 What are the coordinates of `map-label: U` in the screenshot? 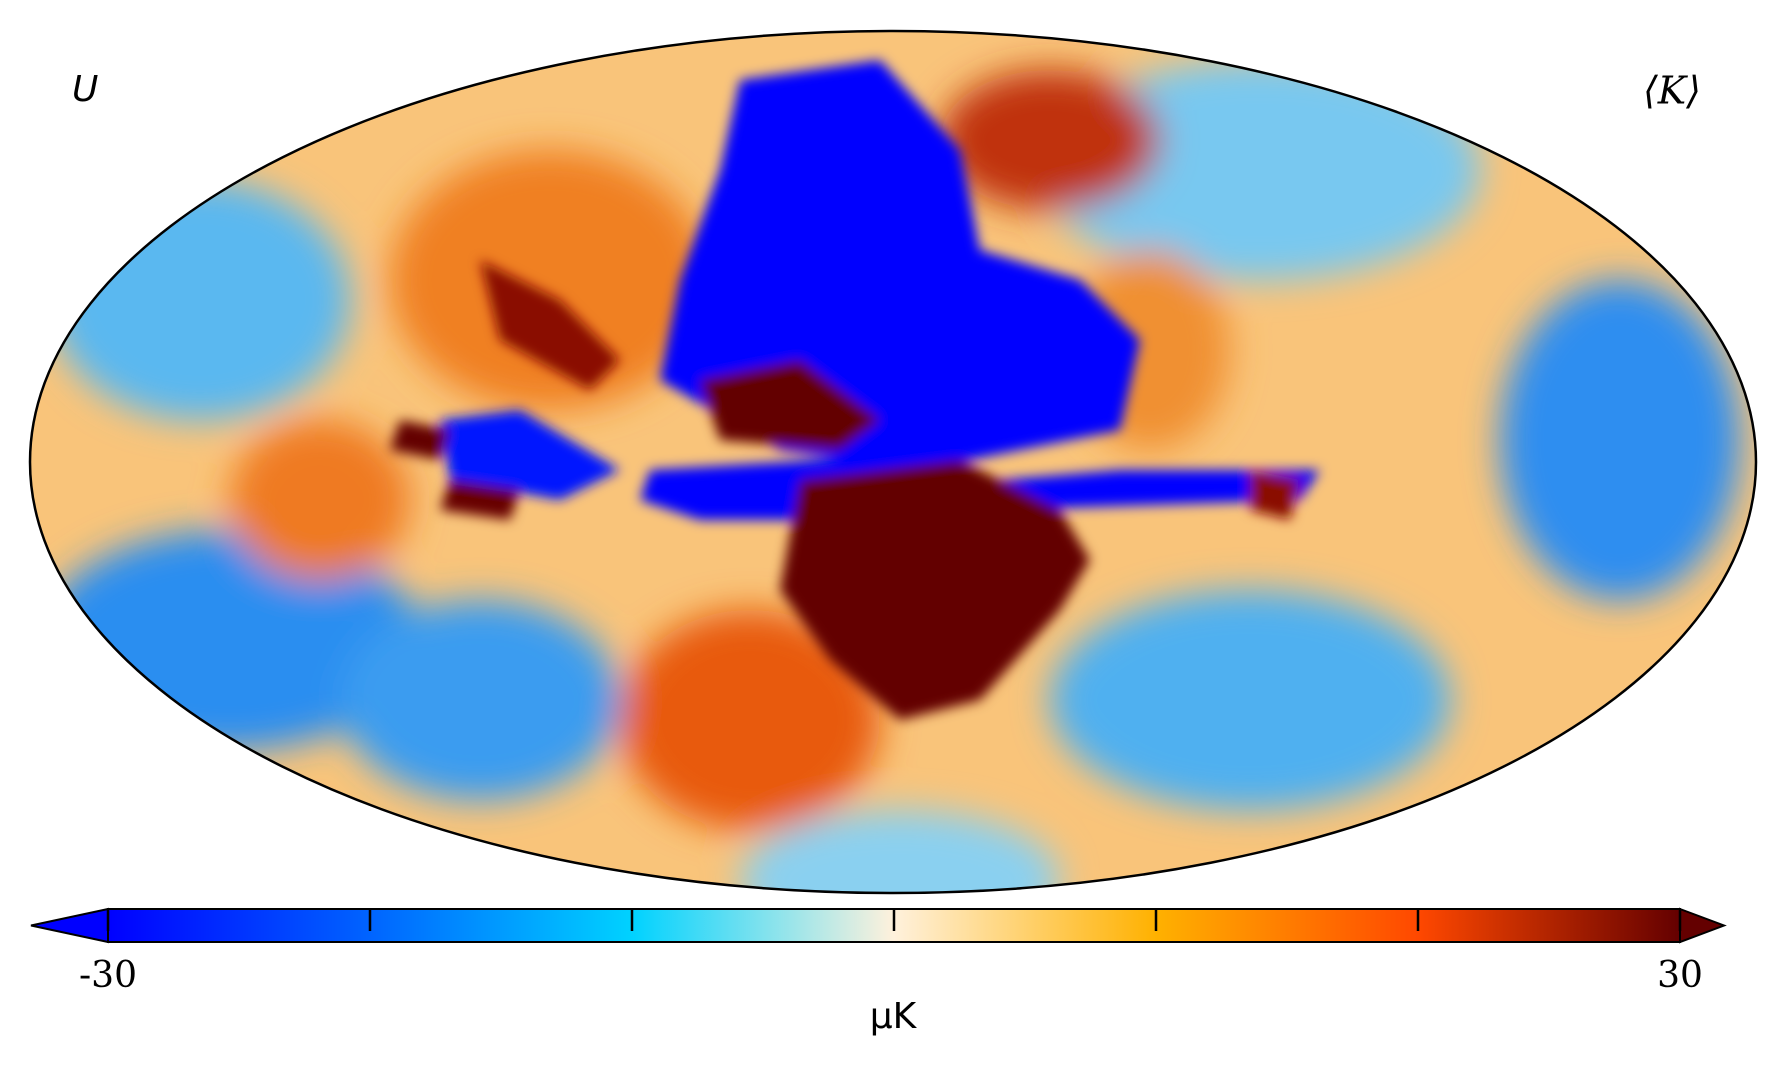 It's located at (85, 89).